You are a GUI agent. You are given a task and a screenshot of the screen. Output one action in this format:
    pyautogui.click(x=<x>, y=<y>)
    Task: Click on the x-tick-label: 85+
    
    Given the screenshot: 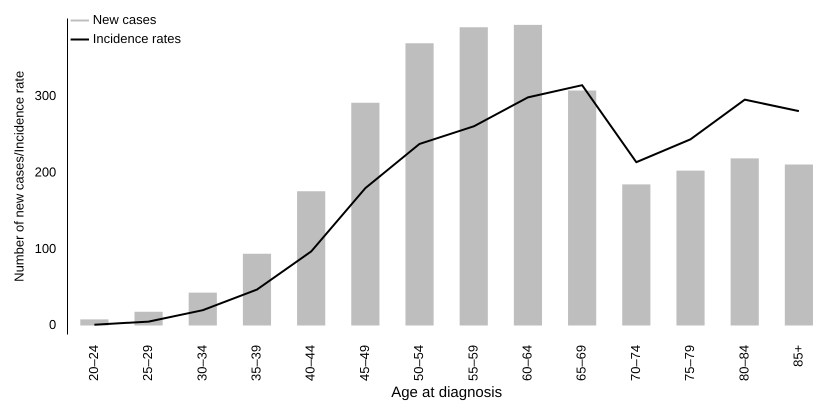 What is the action you would take?
    pyautogui.click(x=798, y=355)
    